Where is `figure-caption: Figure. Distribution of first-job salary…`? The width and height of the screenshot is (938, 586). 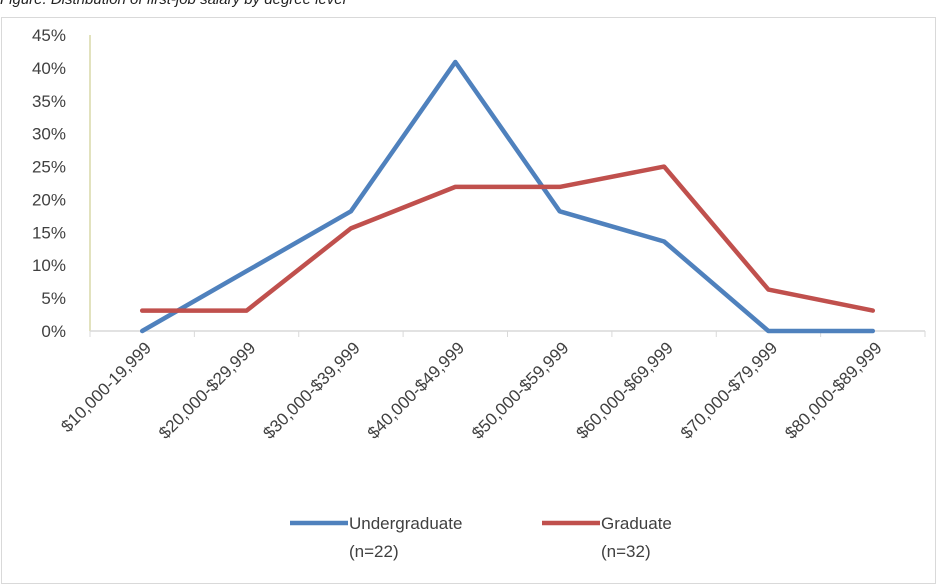
figure-caption: Figure. Distribution of first-job salary… is located at coordinates (469, 4).